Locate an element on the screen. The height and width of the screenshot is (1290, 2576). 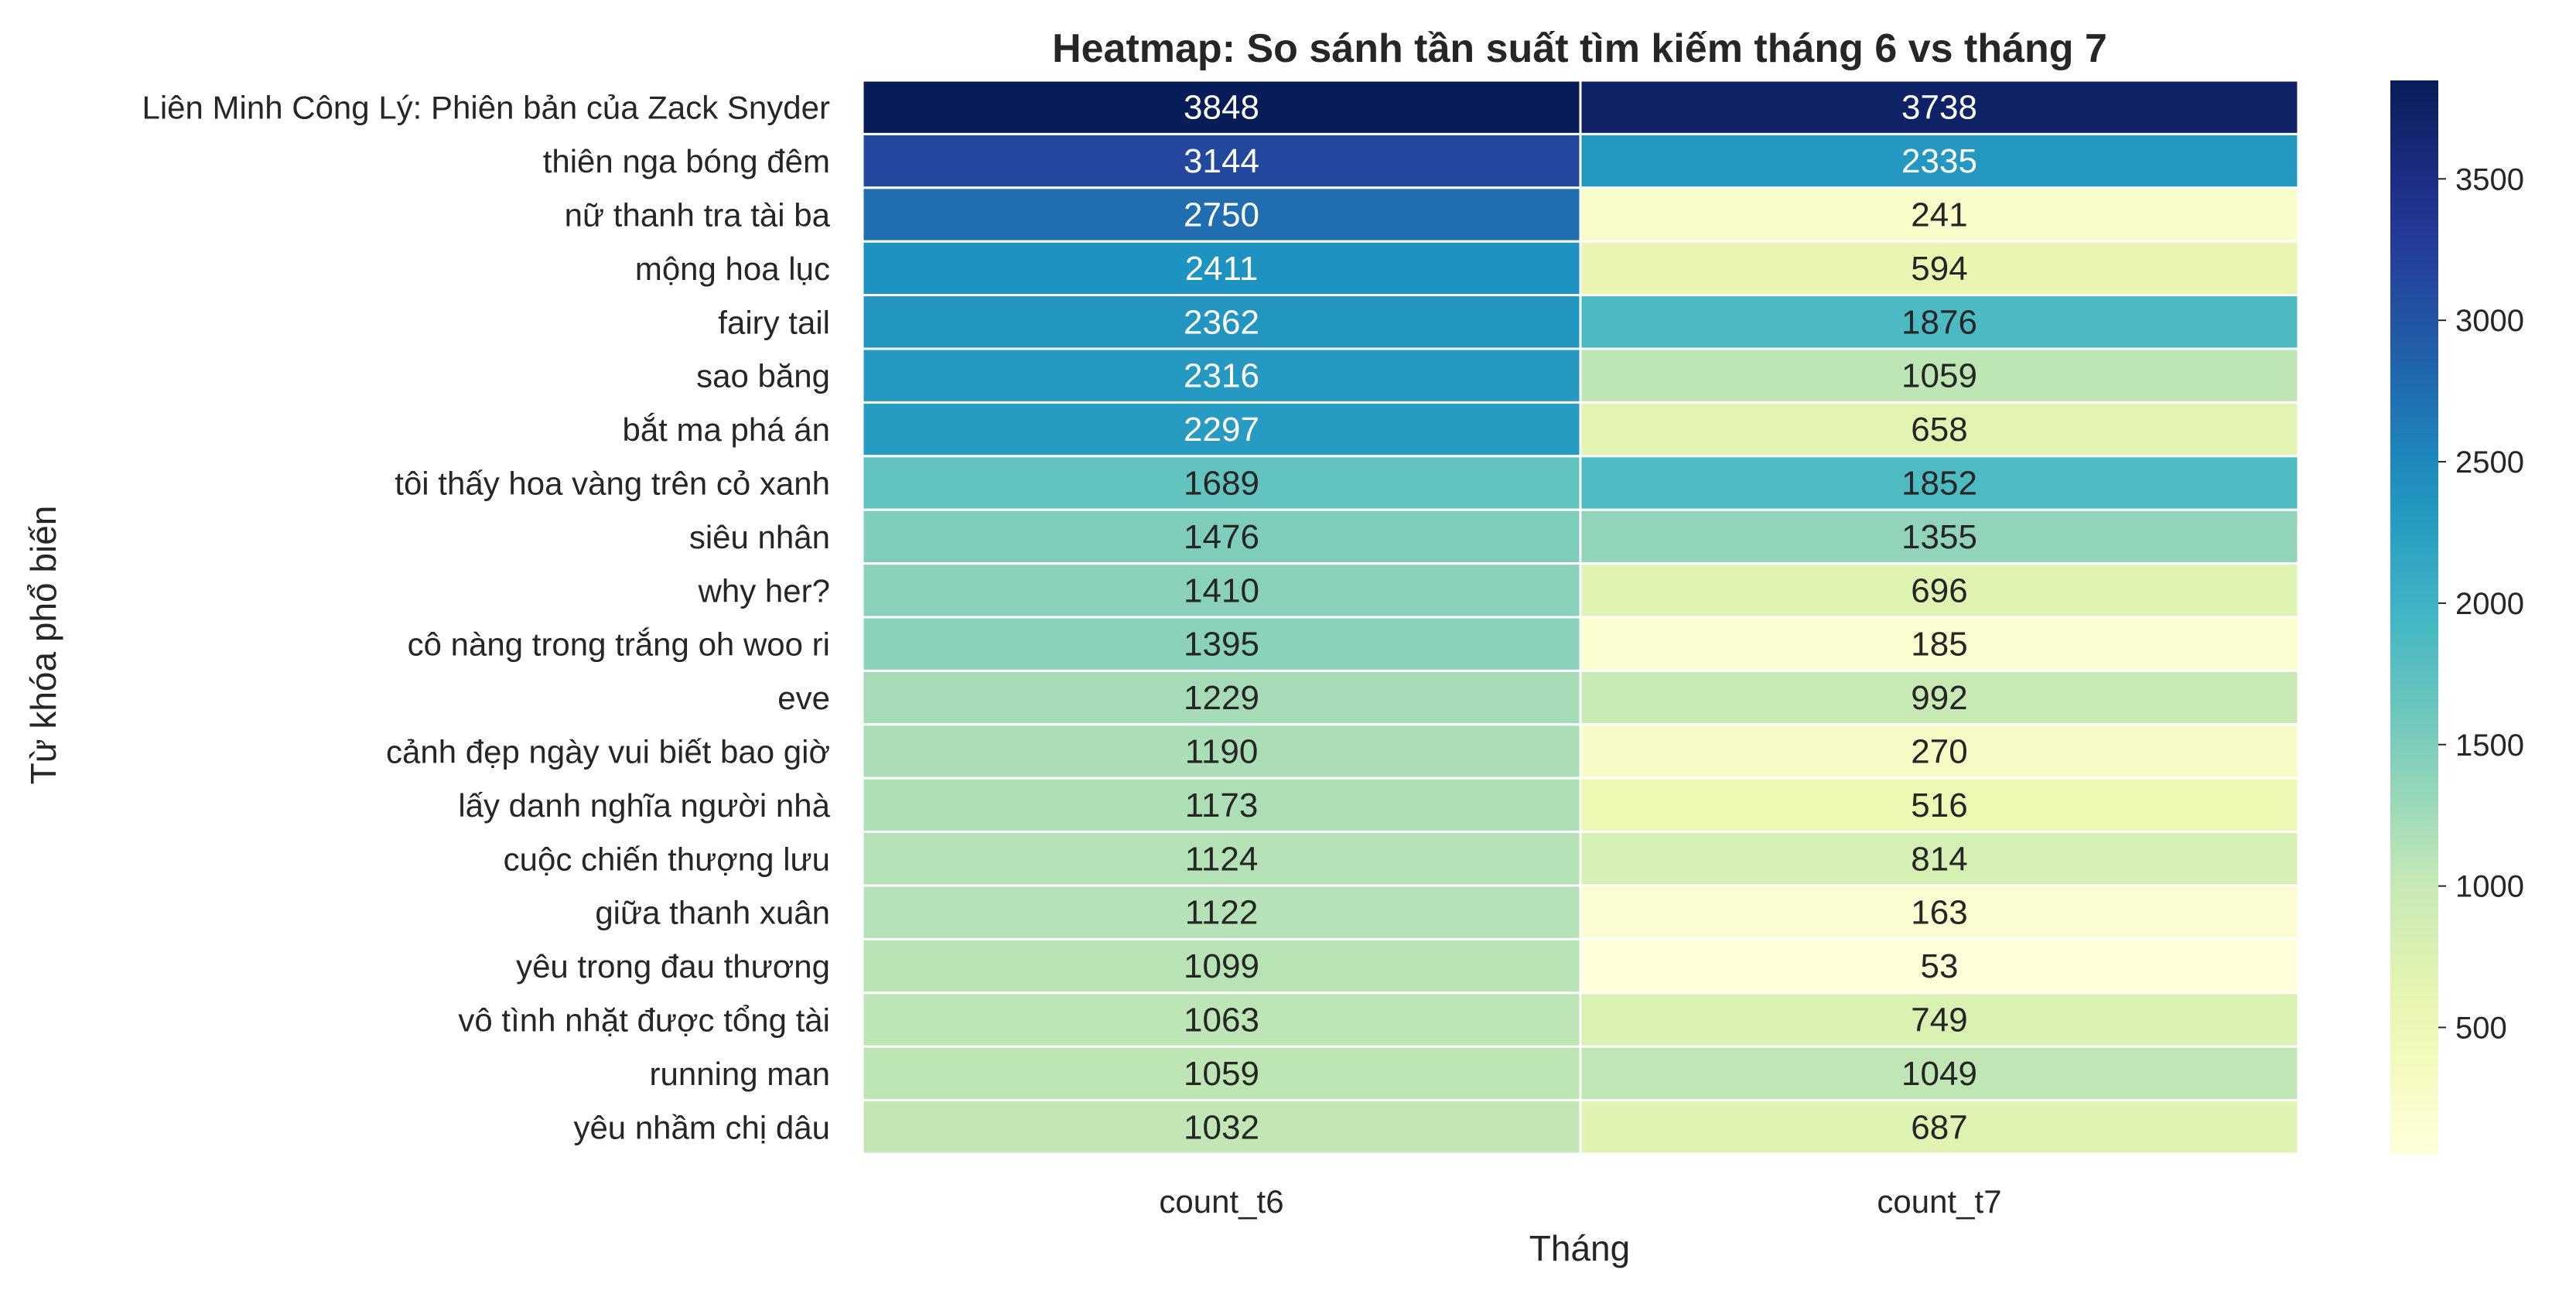
cell-value: 1476 is located at coordinates (1221, 537).